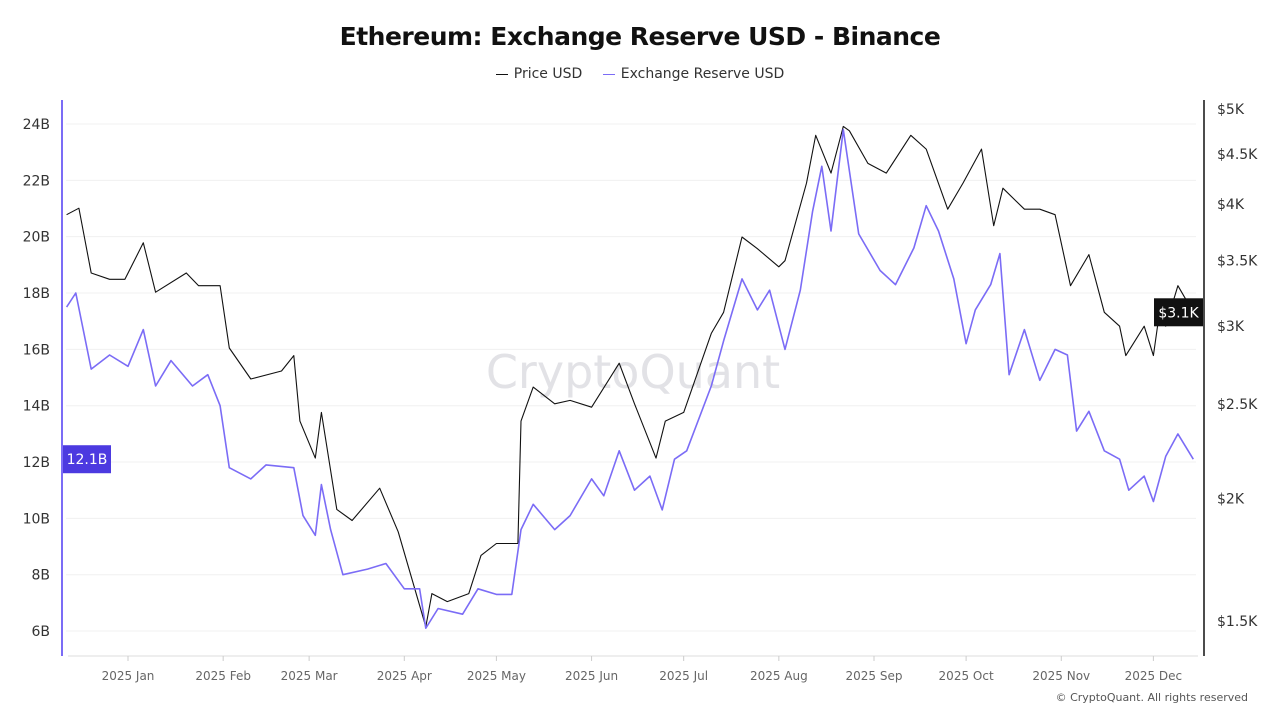 This screenshot has height=720, width=1280. What do you see at coordinates (128, 676) in the screenshot?
I see `x-tick-label: 2025 Jan` at bounding box center [128, 676].